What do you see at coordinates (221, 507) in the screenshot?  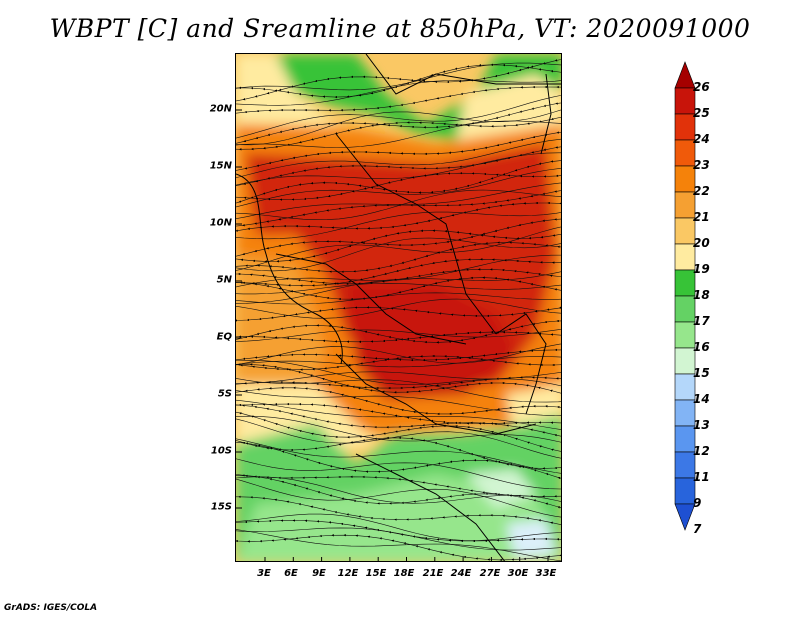 I see `lat-label: 15S` at bounding box center [221, 507].